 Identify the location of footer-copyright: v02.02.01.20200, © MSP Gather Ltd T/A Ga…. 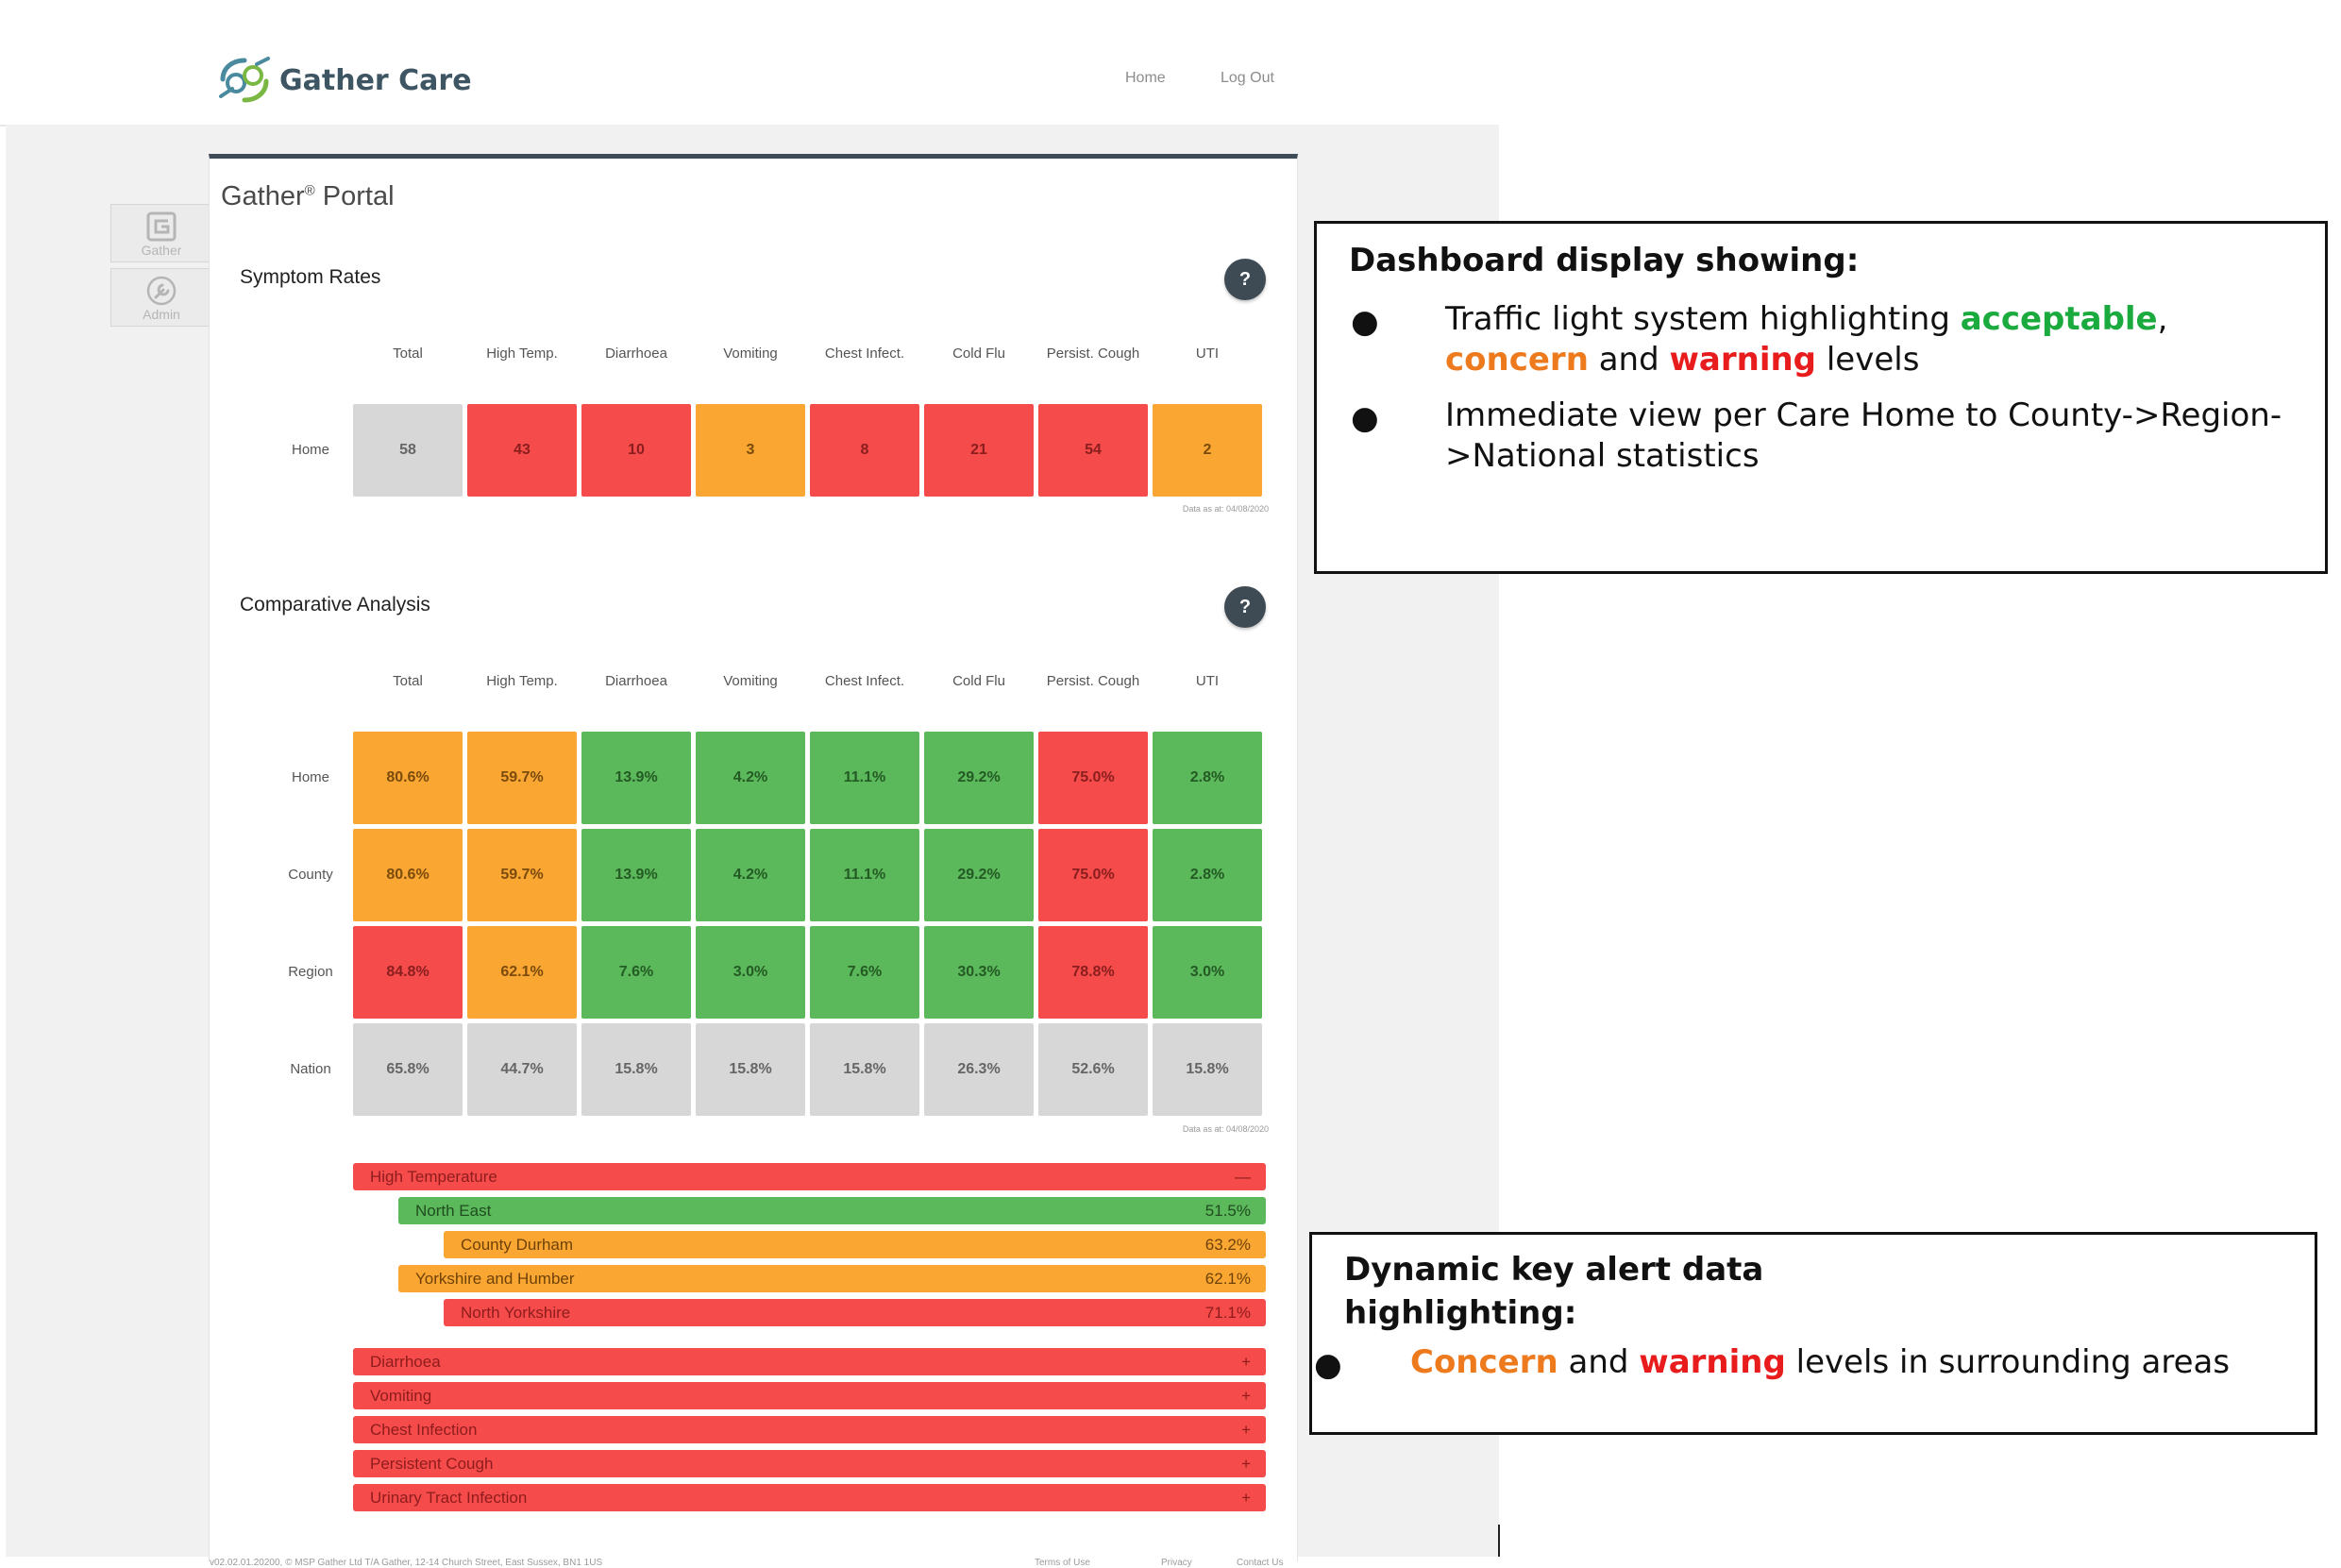
(406, 1563).